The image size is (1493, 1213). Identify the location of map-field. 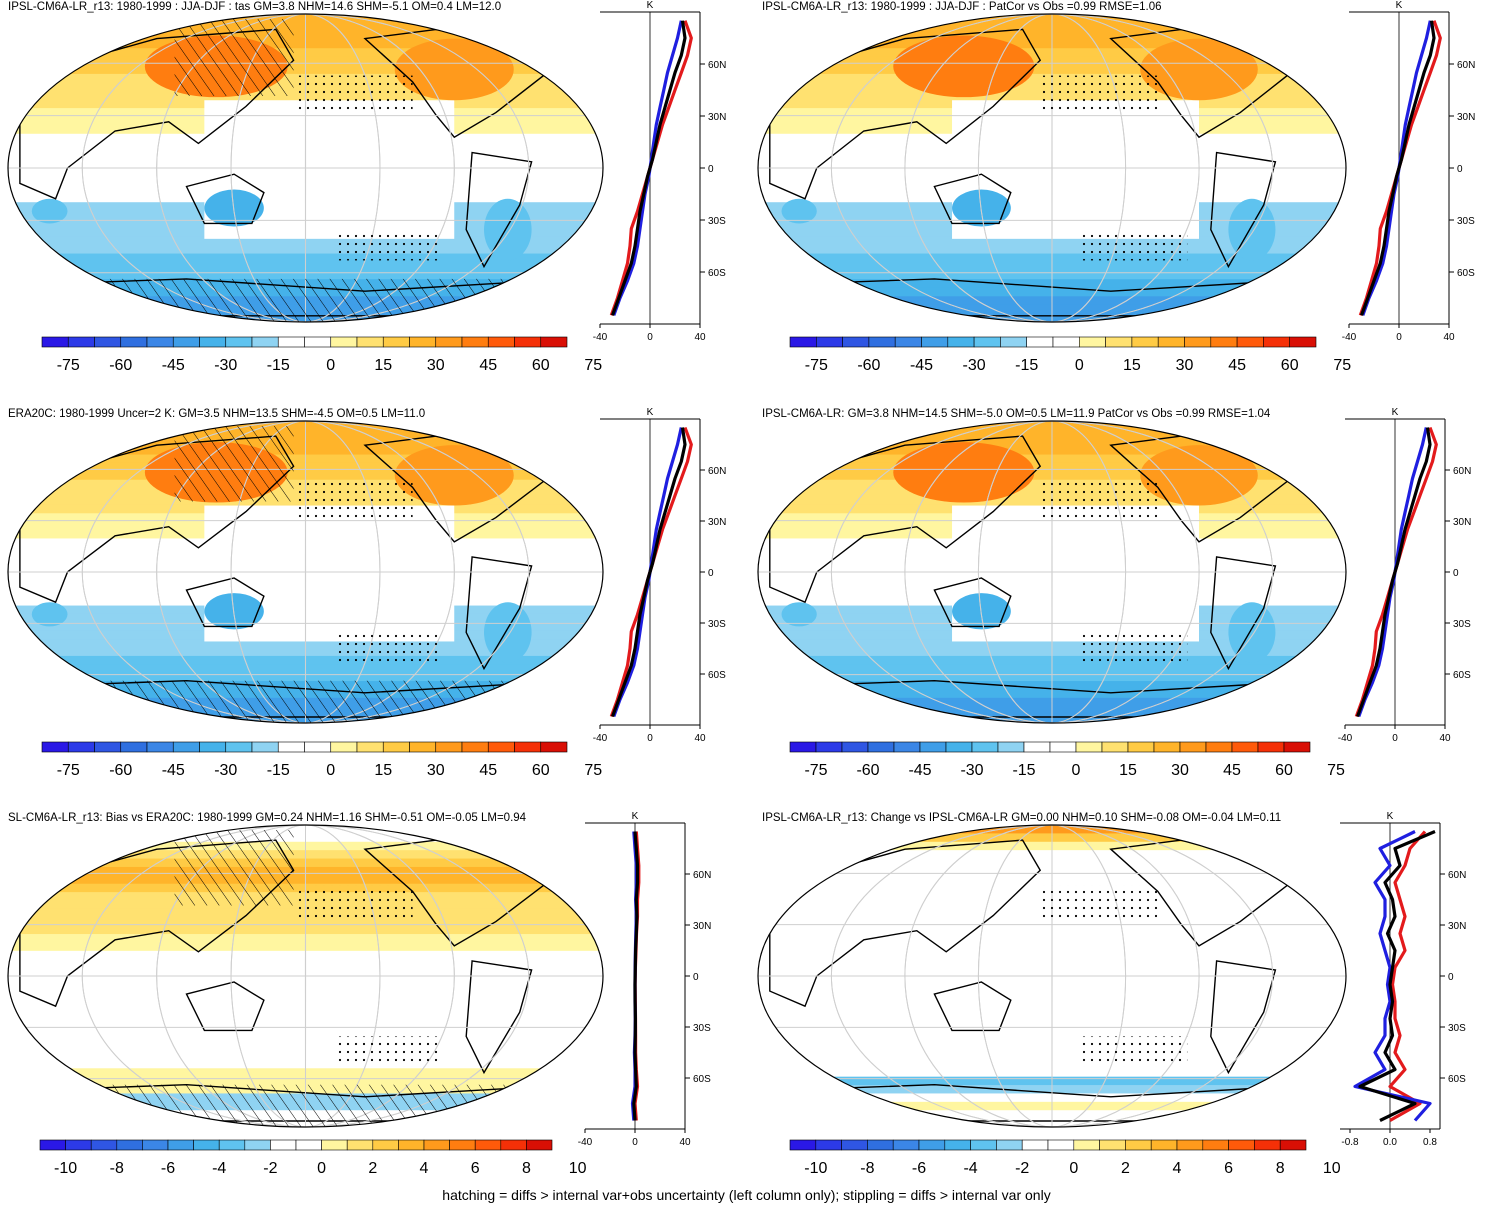
(305, 976).